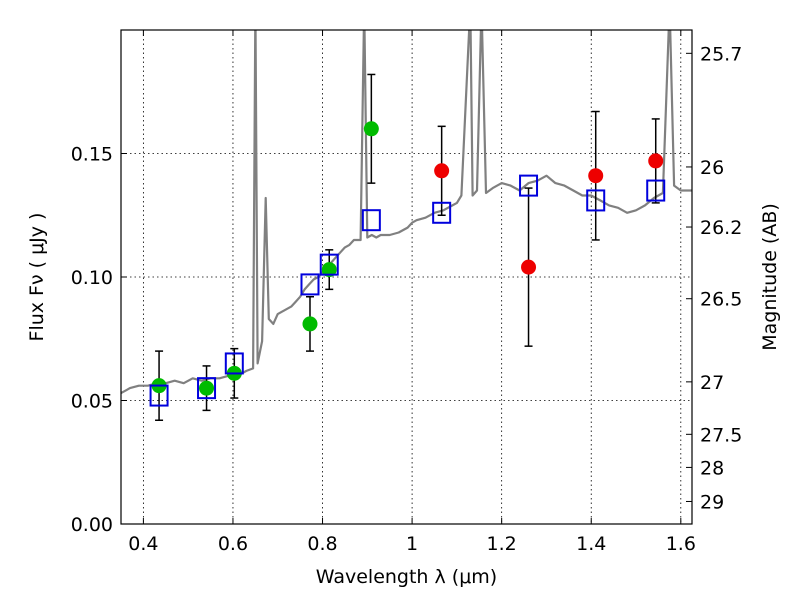 Image resolution: width=800 pixels, height=600 pixels. Describe the element at coordinates (92, 155) in the screenshot. I see `y-tick-label: 0.15` at that location.